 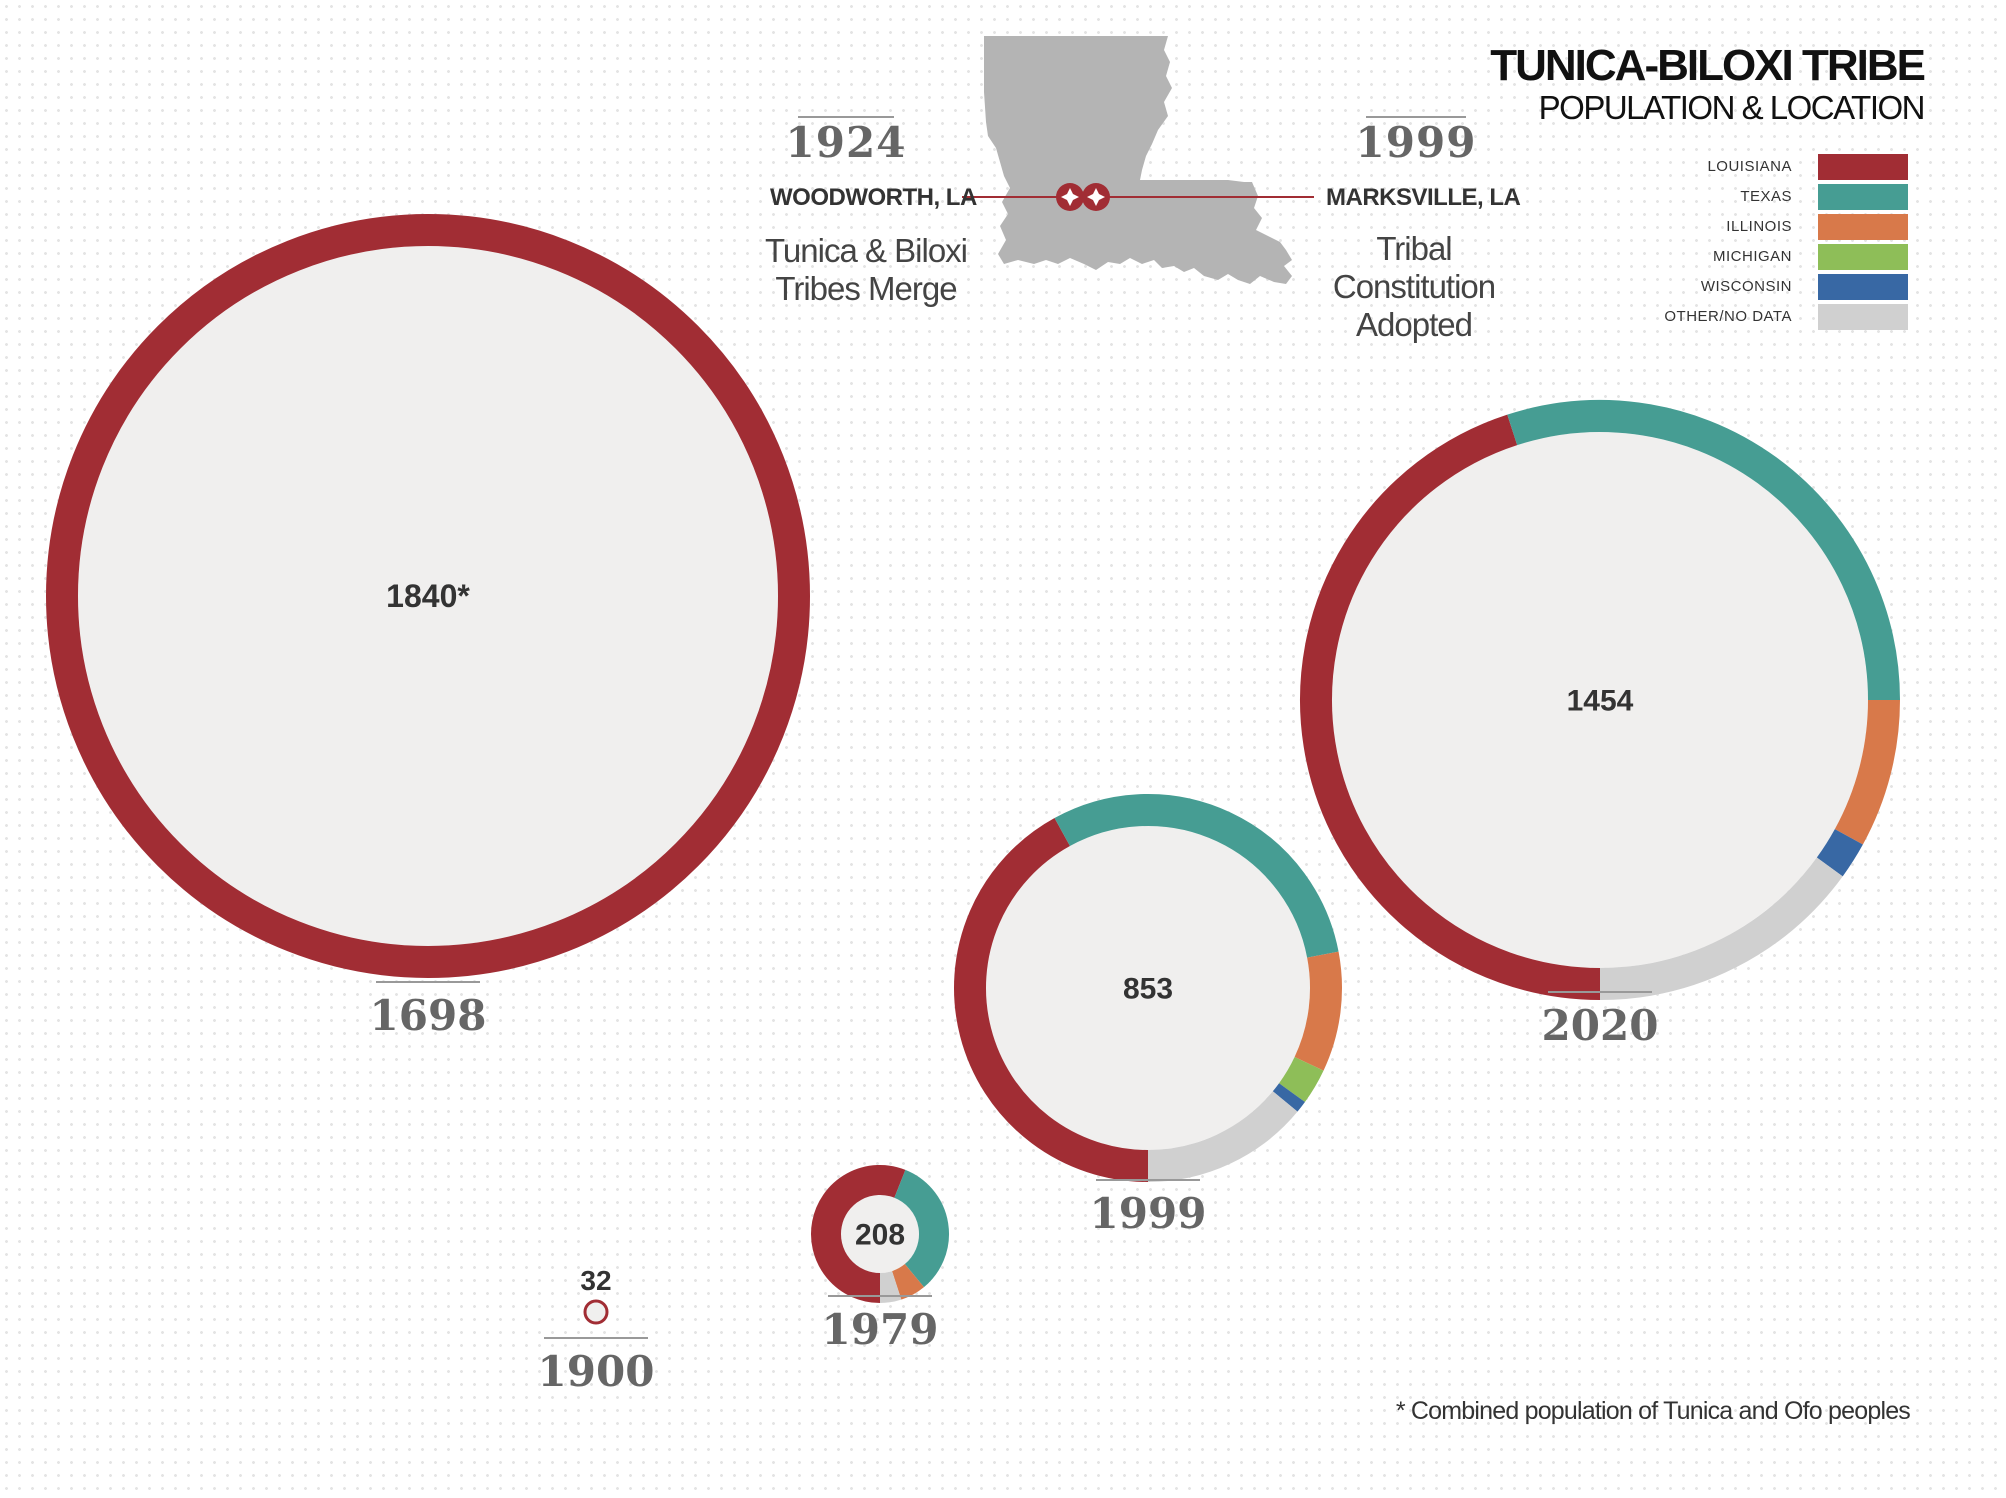 What do you see at coordinates (1414, 248) in the screenshot?
I see `event-description-line: Tribal` at bounding box center [1414, 248].